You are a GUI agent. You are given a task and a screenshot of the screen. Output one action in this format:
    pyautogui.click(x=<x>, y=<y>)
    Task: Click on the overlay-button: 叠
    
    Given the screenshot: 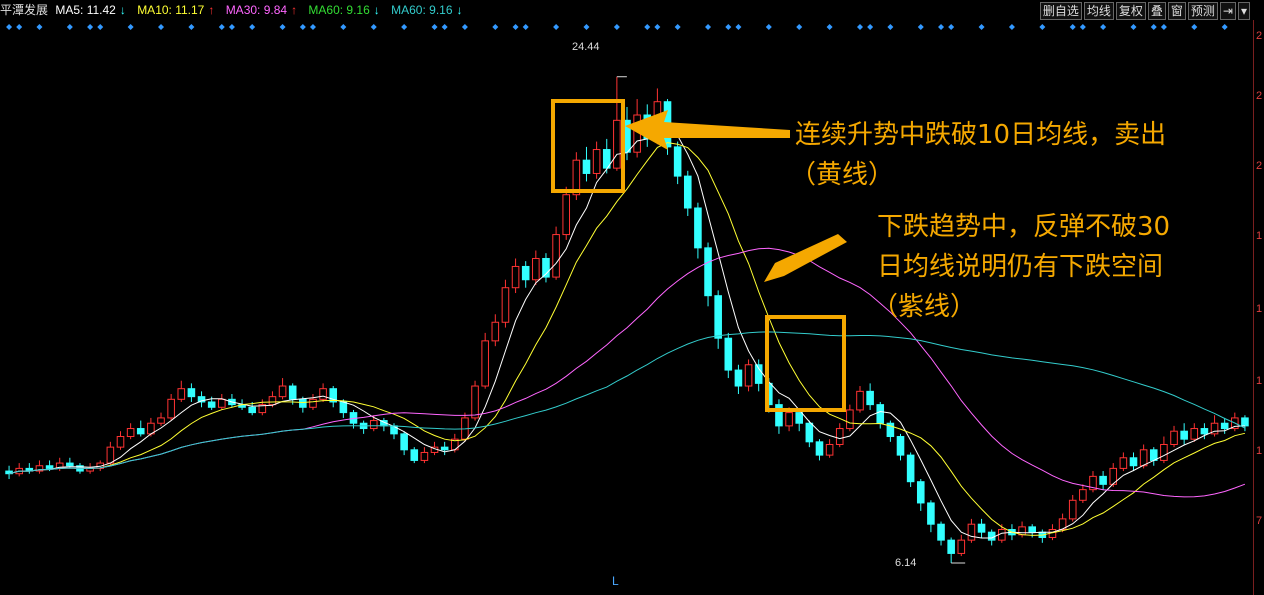 What is the action you would take?
    pyautogui.click(x=1156, y=11)
    